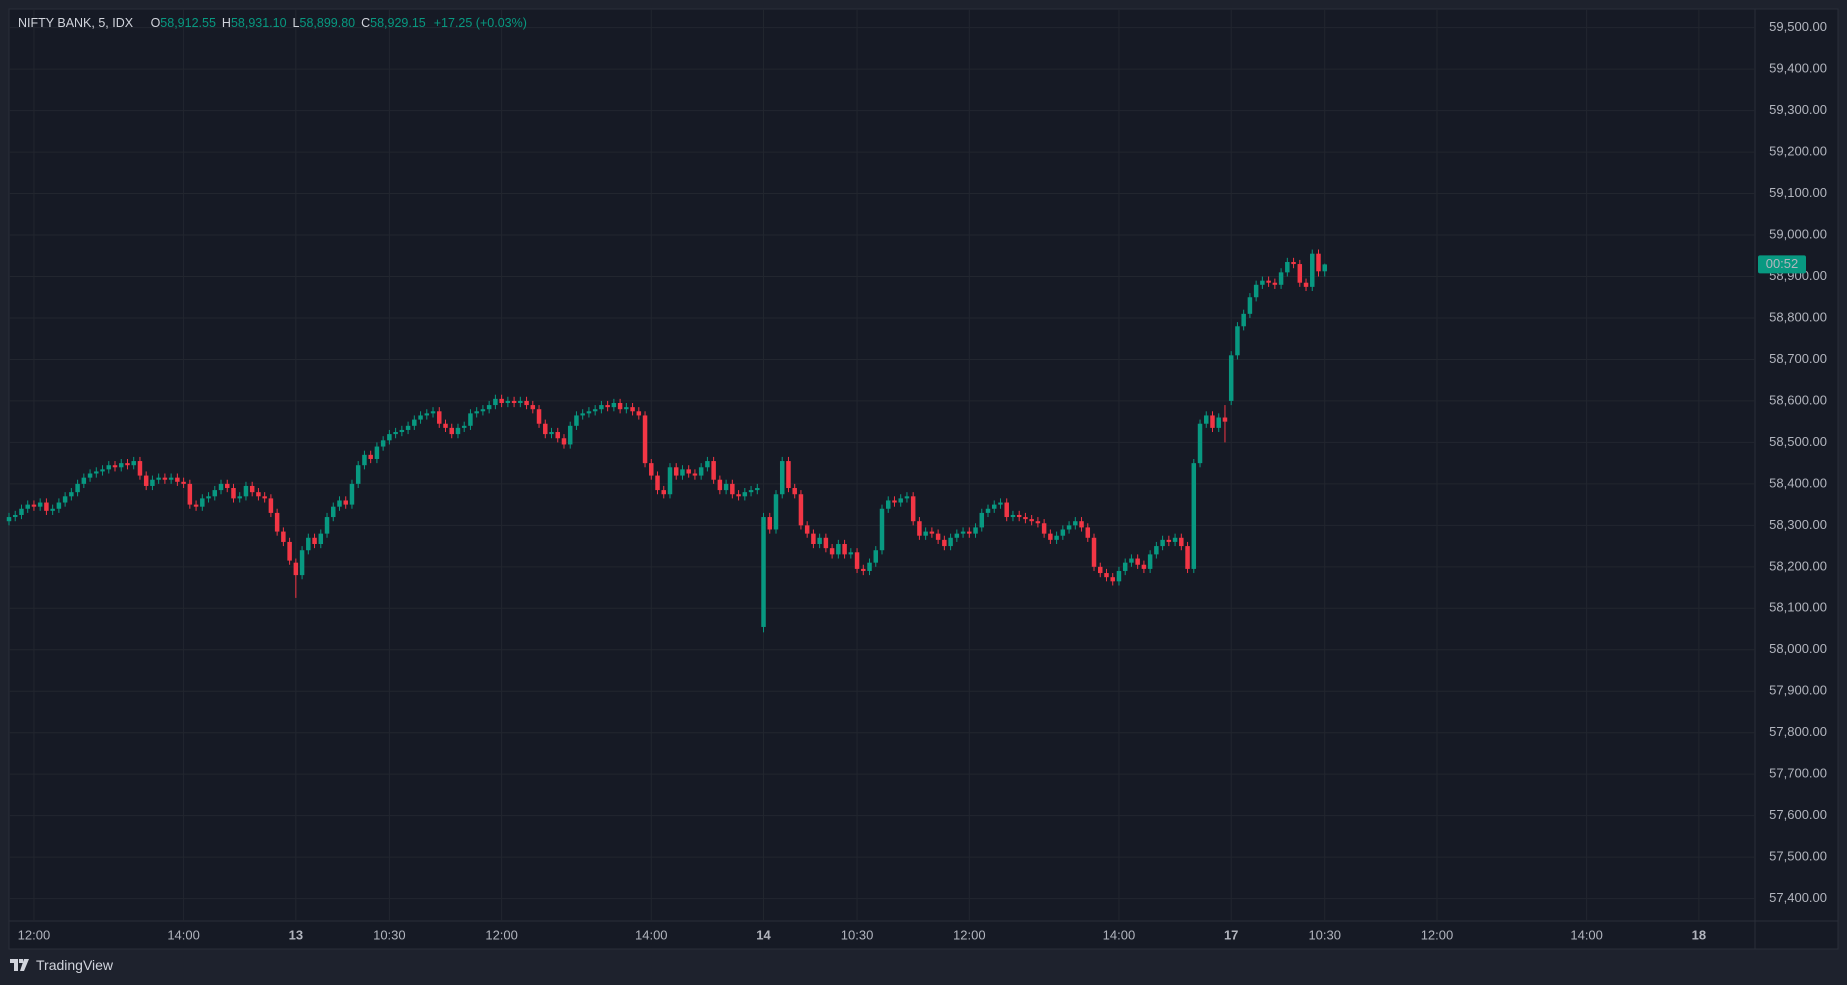 The width and height of the screenshot is (1847, 985). What do you see at coordinates (857, 934) in the screenshot?
I see `x-tick-label: 10:30` at bounding box center [857, 934].